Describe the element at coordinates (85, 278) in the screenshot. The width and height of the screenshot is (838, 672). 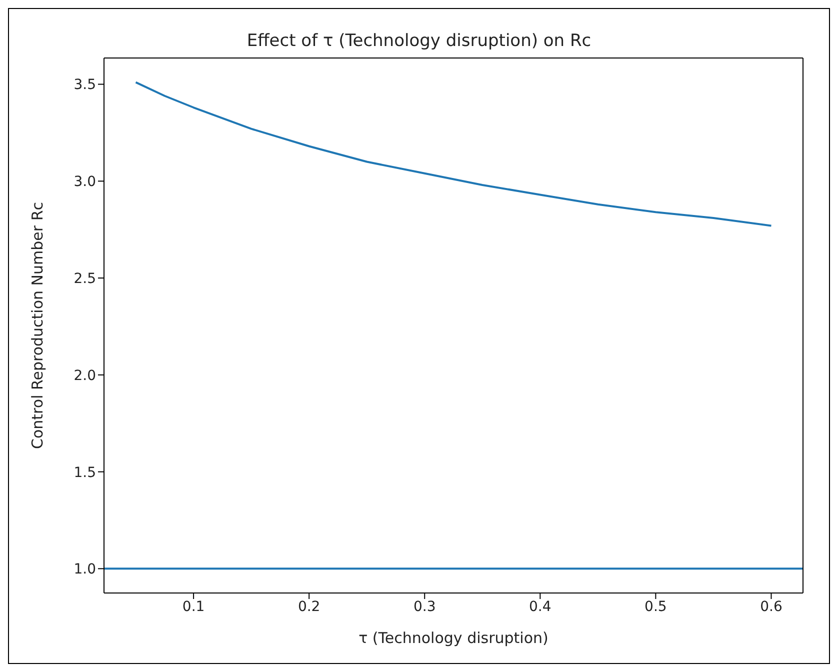
I see `y-tick-label: 2.5` at that location.